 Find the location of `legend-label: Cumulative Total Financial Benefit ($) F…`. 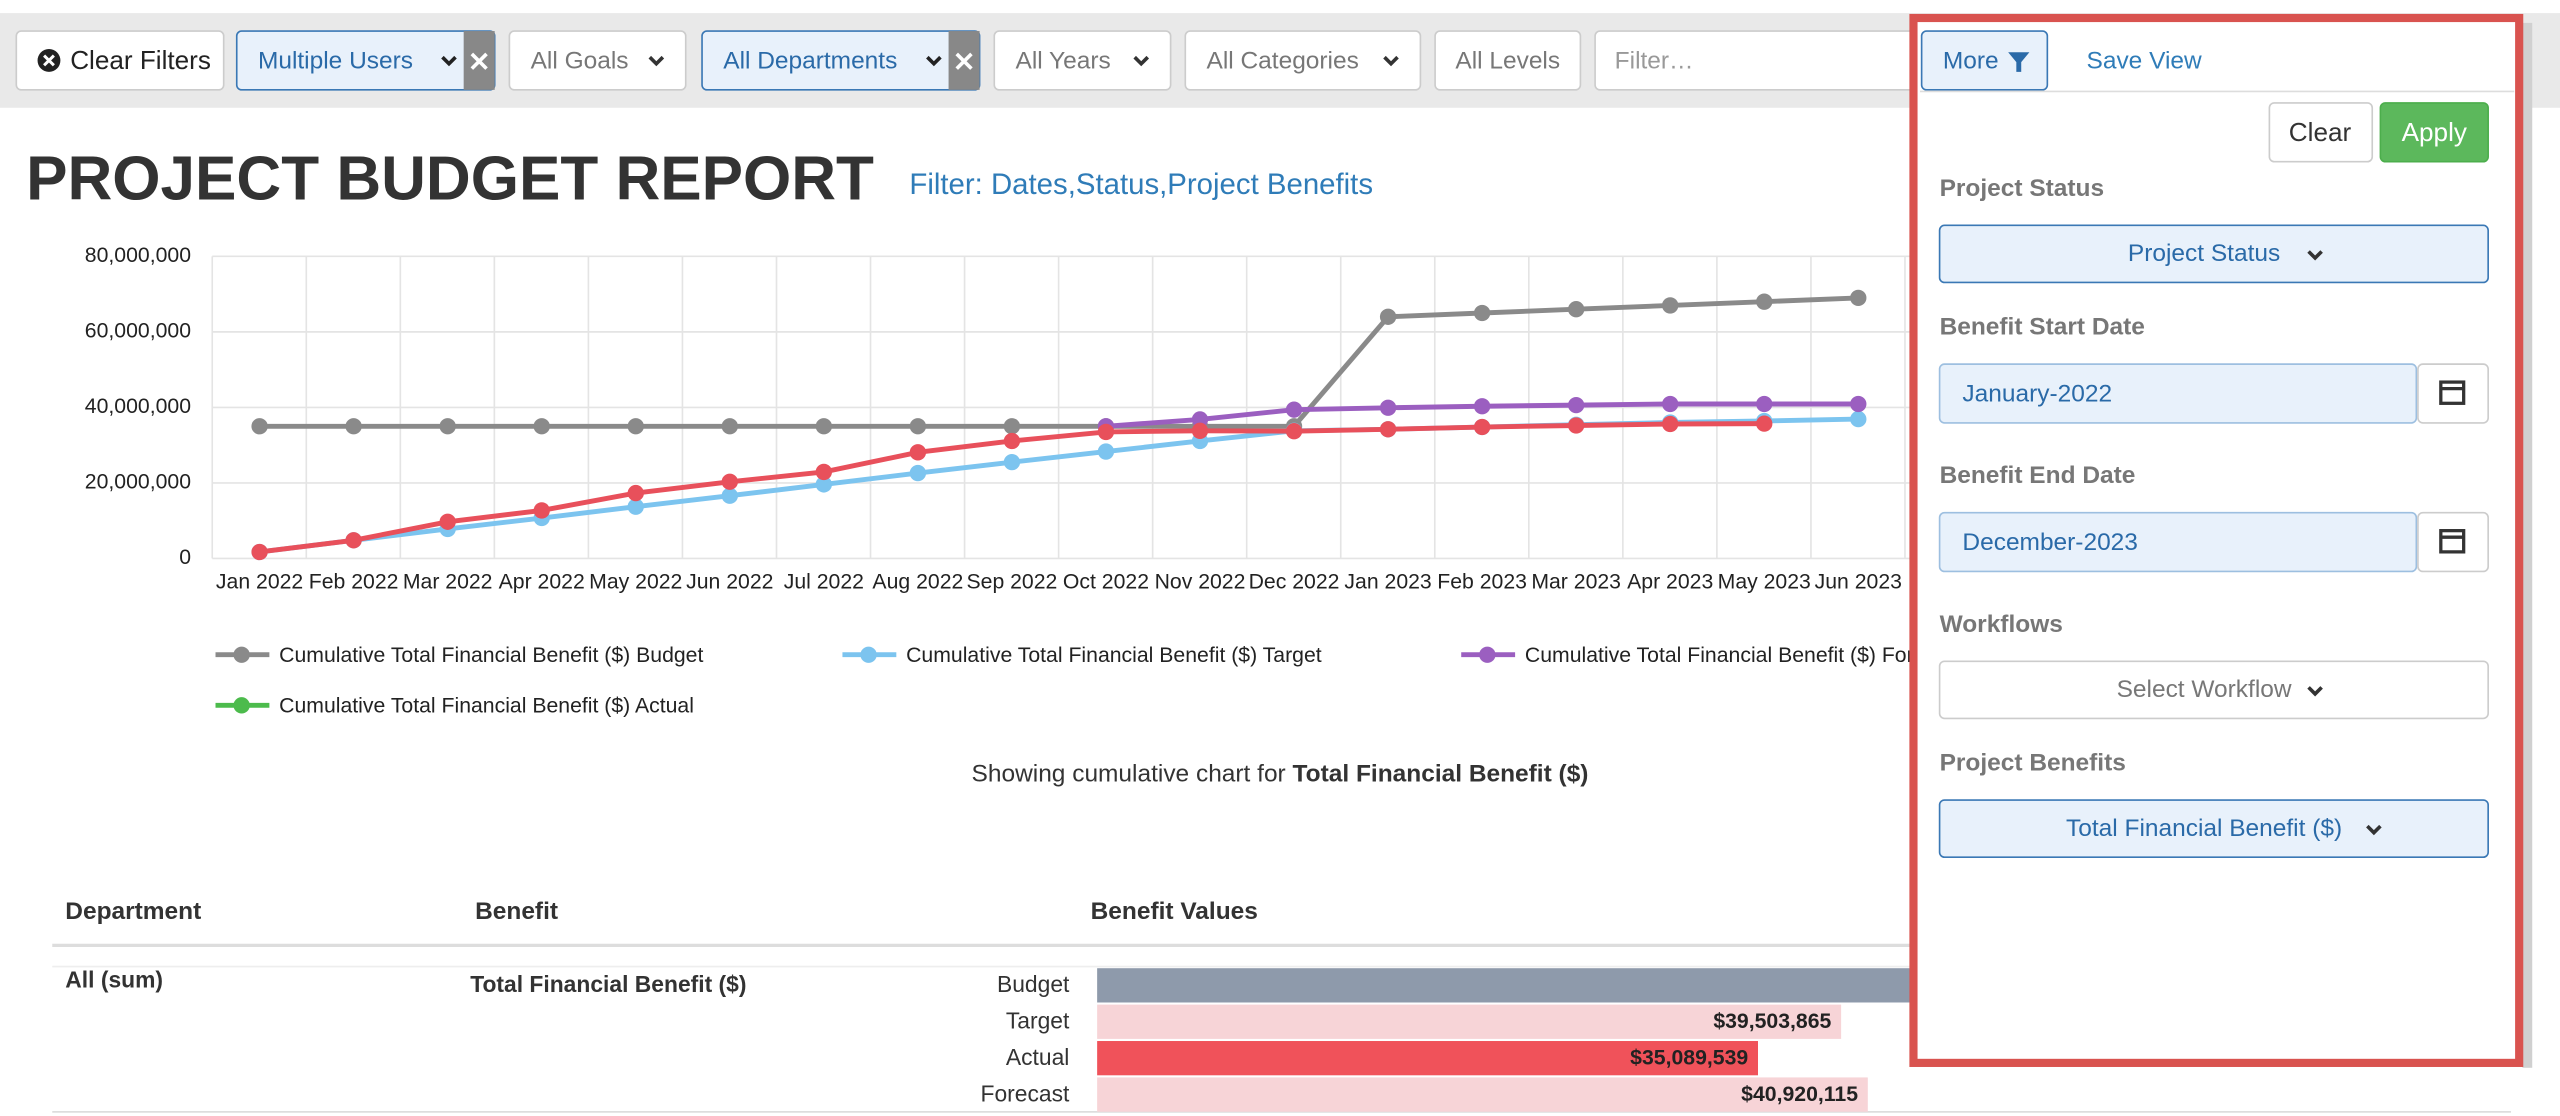

legend-label: Cumulative Total Financial Benefit ($) F… is located at coordinates (1745, 655).